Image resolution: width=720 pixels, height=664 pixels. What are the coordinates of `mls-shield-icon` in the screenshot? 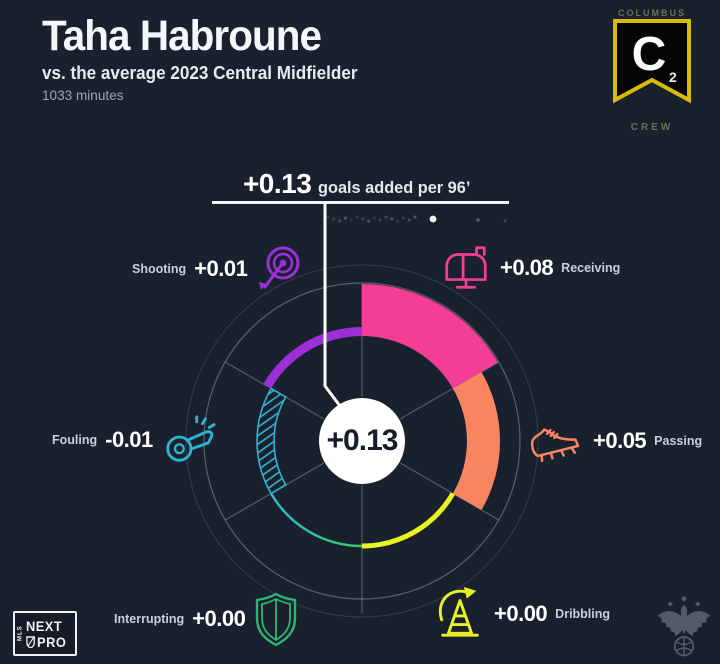 It's located at (30, 641).